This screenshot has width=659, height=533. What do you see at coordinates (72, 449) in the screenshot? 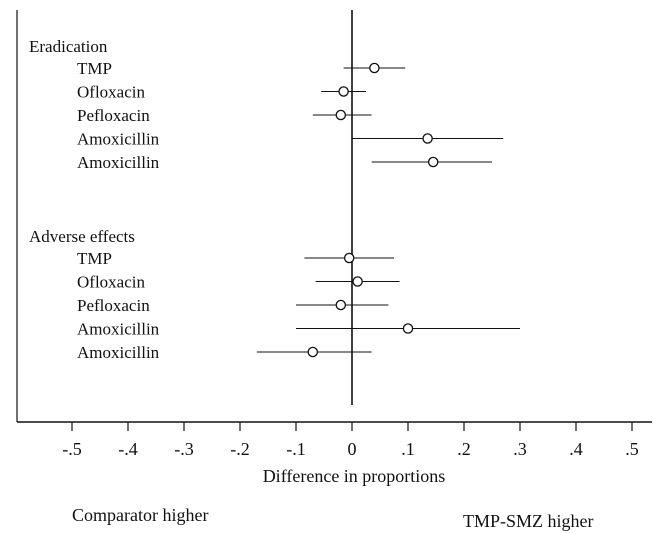
I see `x-tick-label: -.5` at bounding box center [72, 449].